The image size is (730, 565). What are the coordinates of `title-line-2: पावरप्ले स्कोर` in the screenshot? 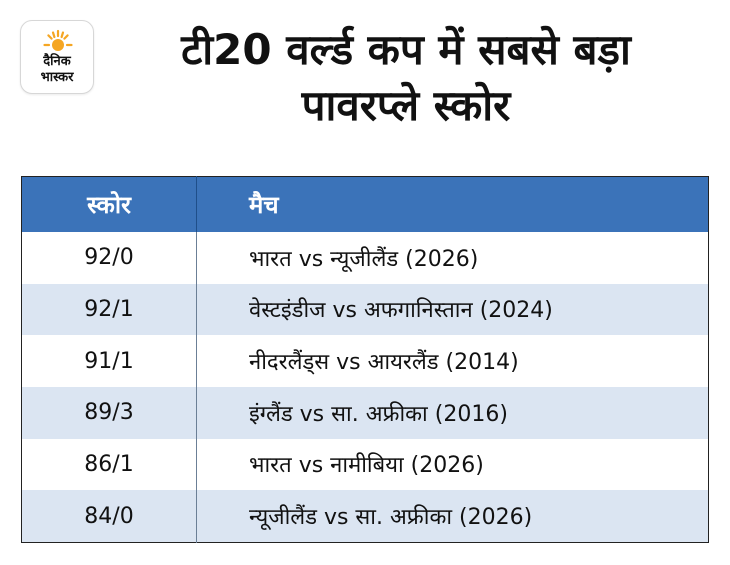 It's located at (406, 105).